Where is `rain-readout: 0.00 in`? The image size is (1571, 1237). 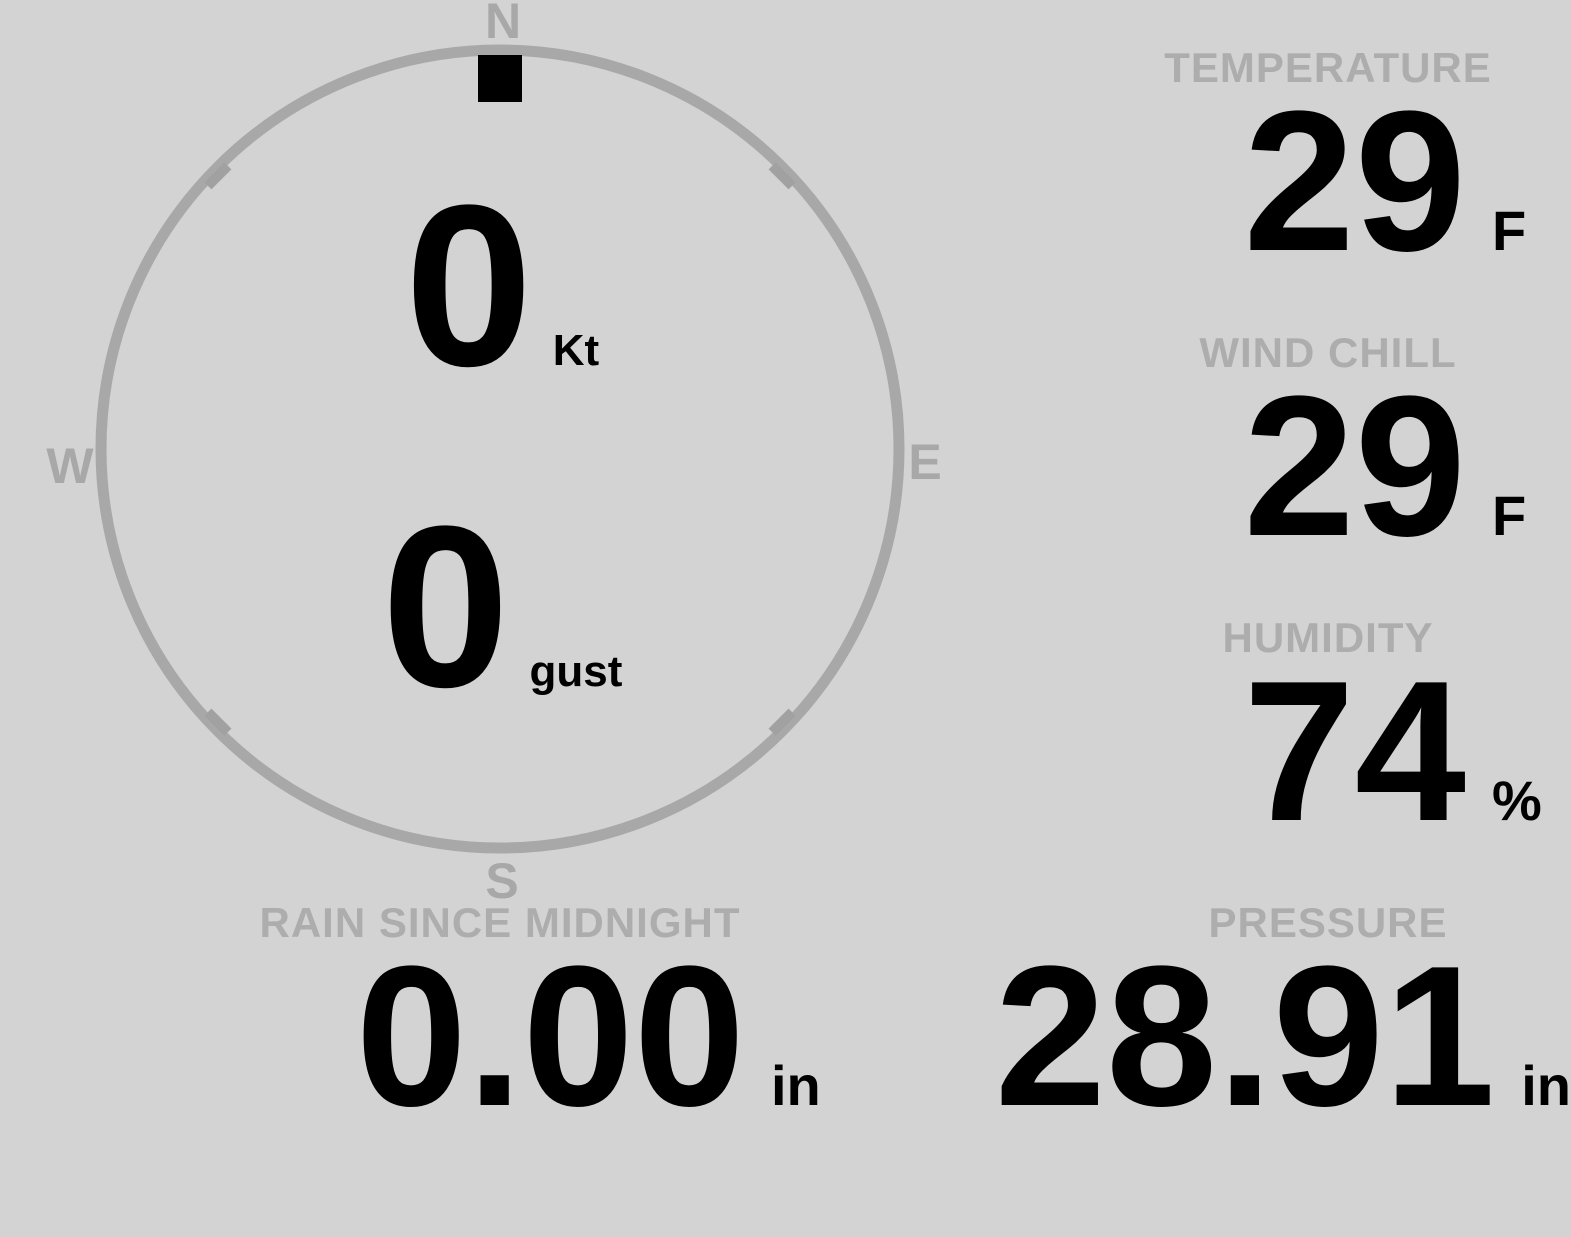 rain-readout: 0.00 in is located at coordinates (500, 1037).